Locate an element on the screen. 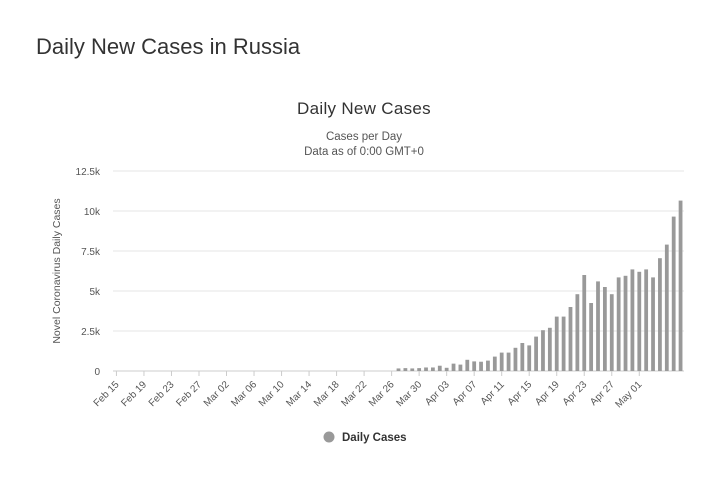  x-tick-label: Feb 19 is located at coordinates (134, 394).